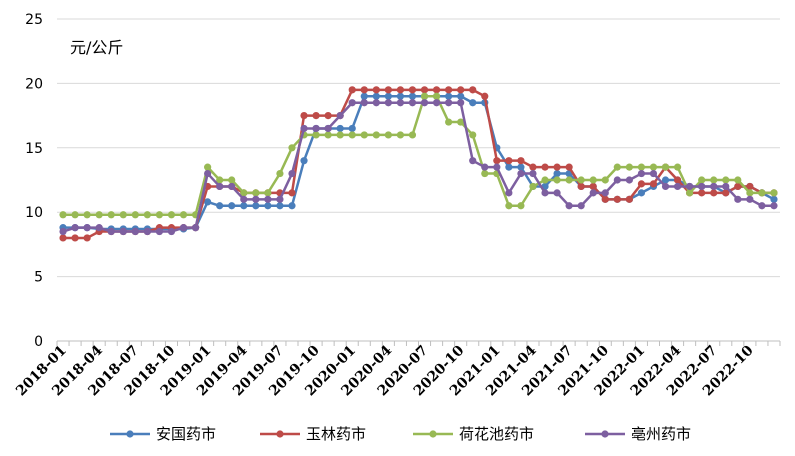  I want to click on legend-label: 亳州药市, so click(661, 434).